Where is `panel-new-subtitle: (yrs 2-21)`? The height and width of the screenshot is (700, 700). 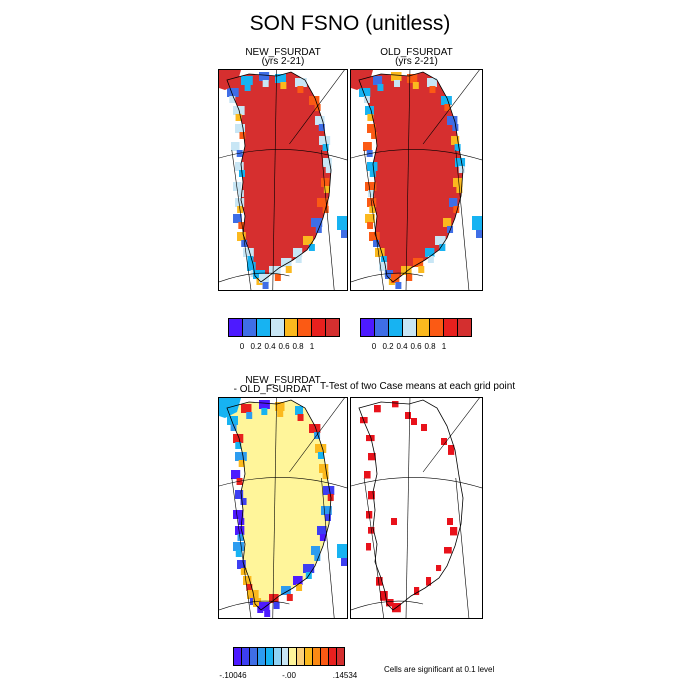 panel-new-subtitle: (yrs 2-21) is located at coordinates (283, 61).